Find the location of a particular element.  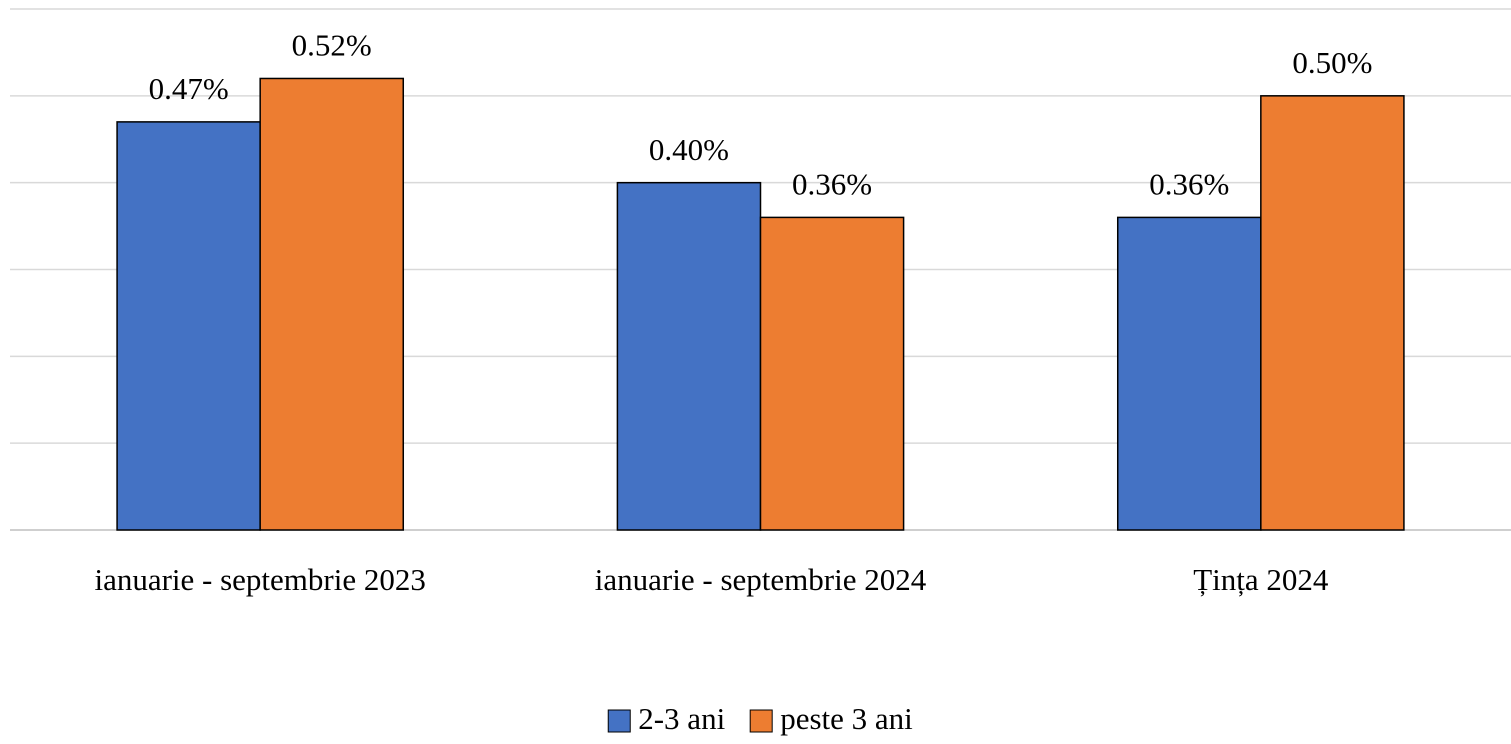

data-label: 0.52% is located at coordinates (332, 45).